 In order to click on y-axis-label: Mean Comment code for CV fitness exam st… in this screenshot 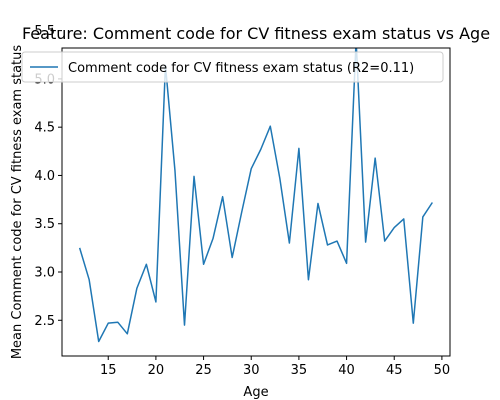, I will do `click(17, 202)`.